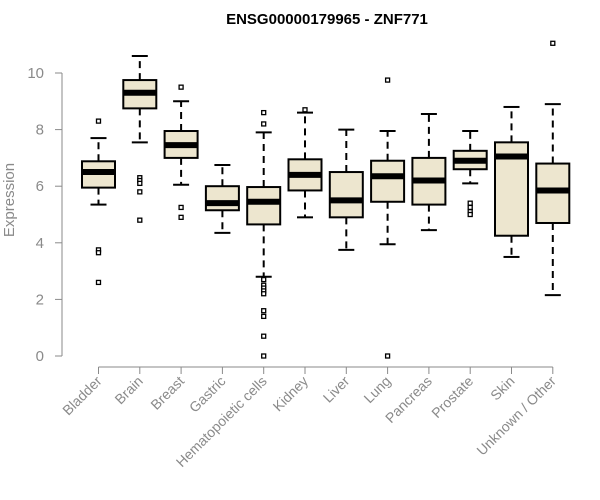 The height and width of the screenshot is (500, 600). Describe the element at coordinates (327, 19) in the screenshot. I see `chart-title: ENSG00000179965 - ZNF771` at that location.